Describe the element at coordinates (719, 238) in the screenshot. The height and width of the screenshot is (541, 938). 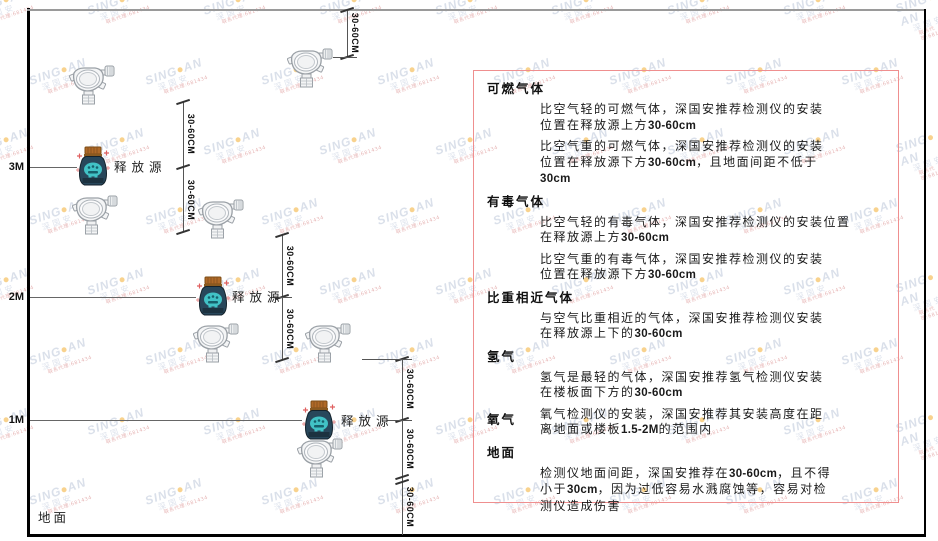
I see `guide-text-line: 在释放源上方30-60cm` at that location.